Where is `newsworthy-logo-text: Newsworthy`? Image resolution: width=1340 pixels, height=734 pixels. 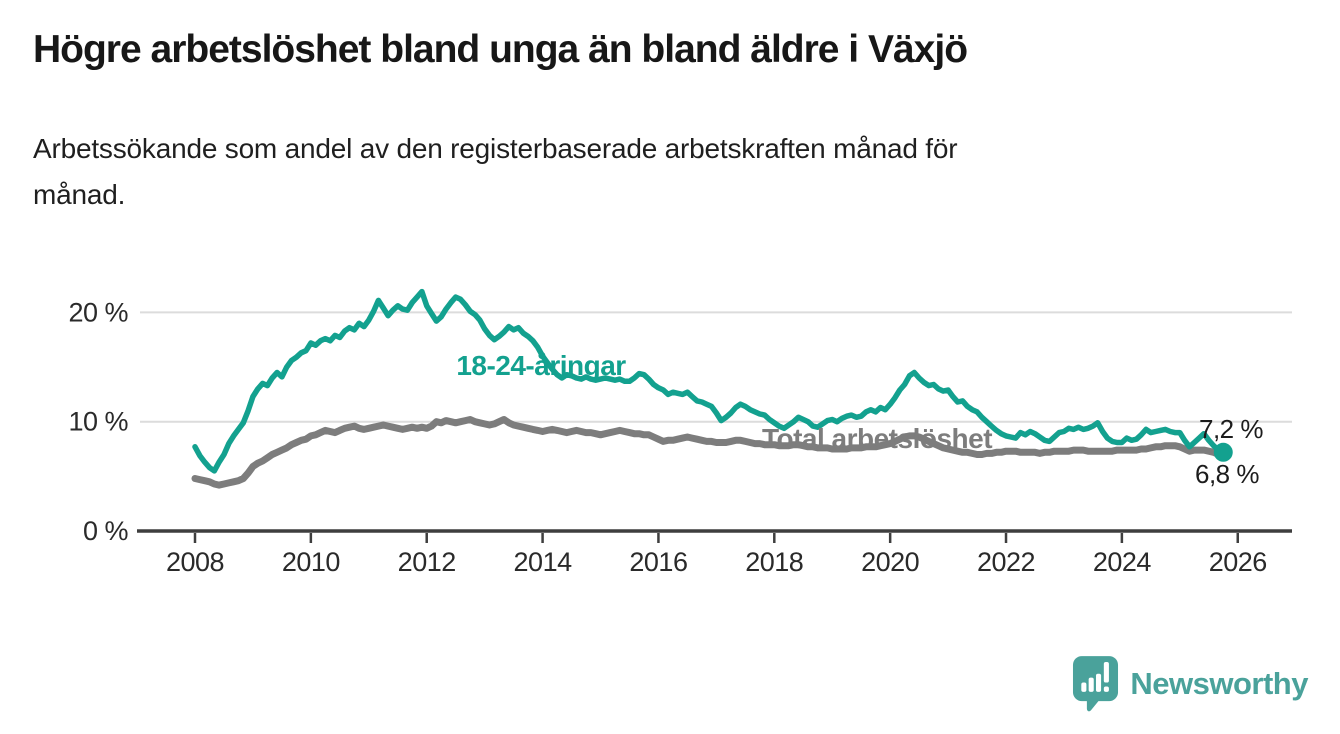
newsworthy-logo-text: Newsworthy is located at coordinates (1219, 683).